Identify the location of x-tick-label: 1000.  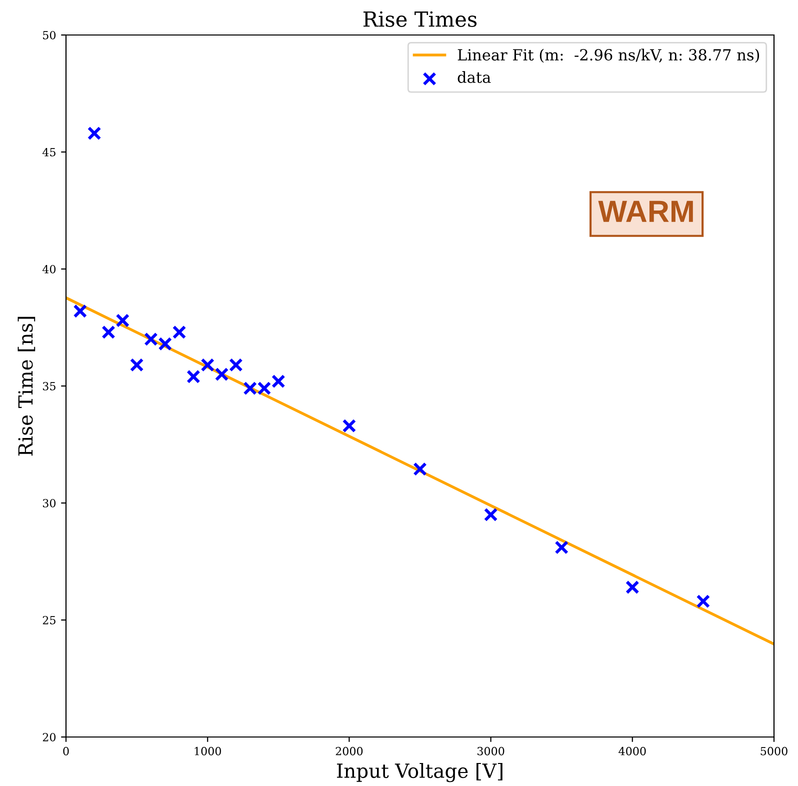
(207, 751).